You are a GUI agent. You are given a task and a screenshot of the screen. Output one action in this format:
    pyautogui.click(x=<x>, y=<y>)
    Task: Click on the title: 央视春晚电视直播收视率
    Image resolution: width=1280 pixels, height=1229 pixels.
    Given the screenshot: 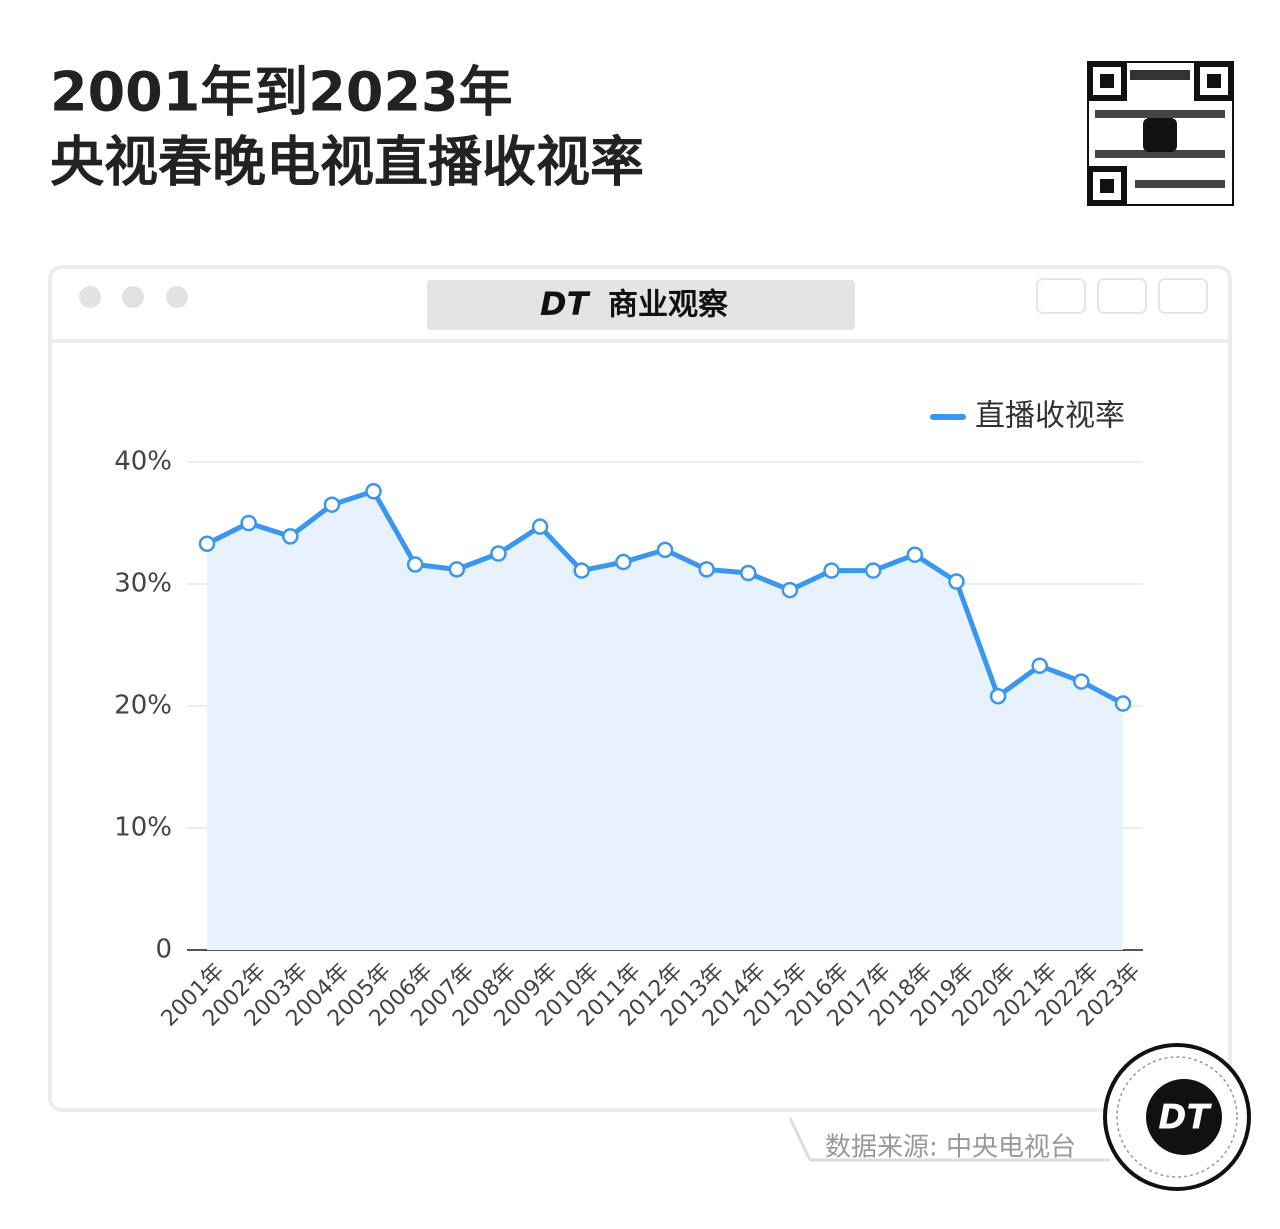 What is the action you would take?
    pyautogui.click(x=347, y=162)
    